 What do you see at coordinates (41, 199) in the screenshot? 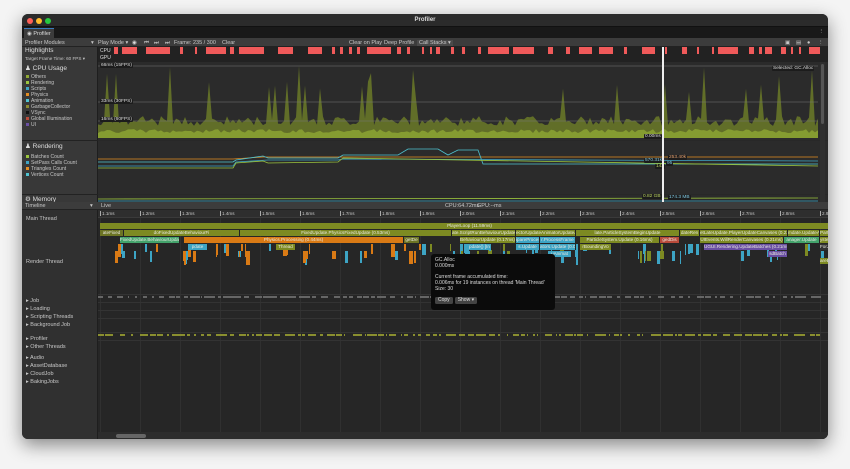
I see `memory-module-title: ⚙ Memory` at bounding box center [41, 199].